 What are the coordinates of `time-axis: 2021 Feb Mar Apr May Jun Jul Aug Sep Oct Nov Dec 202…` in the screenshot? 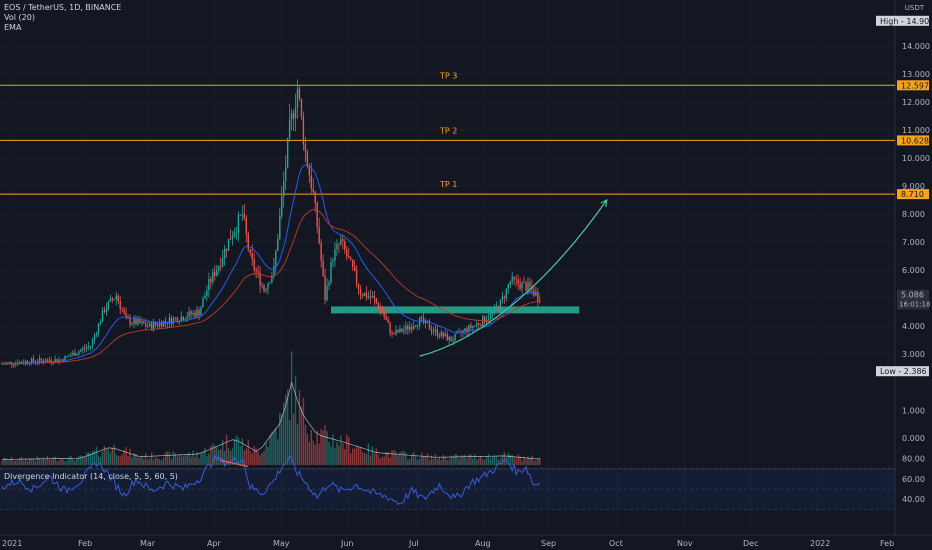 It's located at (448, 543).